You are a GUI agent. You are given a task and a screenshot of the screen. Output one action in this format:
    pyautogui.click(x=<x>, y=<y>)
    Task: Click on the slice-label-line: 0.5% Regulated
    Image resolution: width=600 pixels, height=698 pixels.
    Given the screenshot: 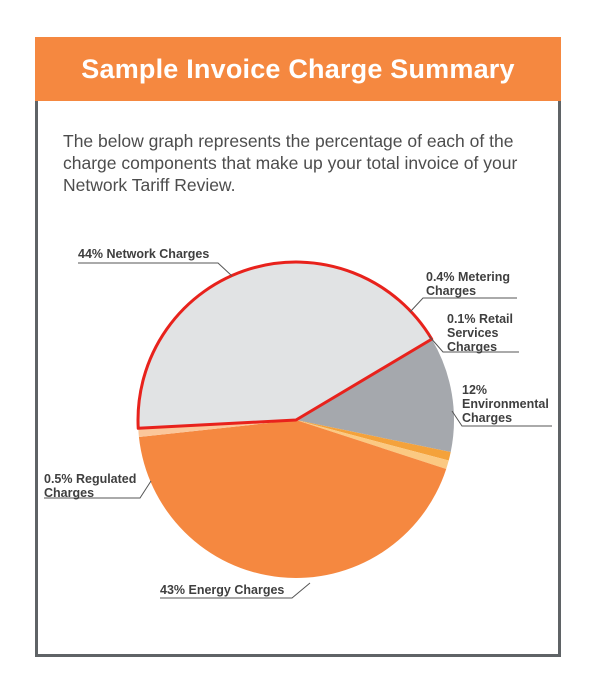 What is the action you would take?
    pyautogui.click(x=90, y=479)
    